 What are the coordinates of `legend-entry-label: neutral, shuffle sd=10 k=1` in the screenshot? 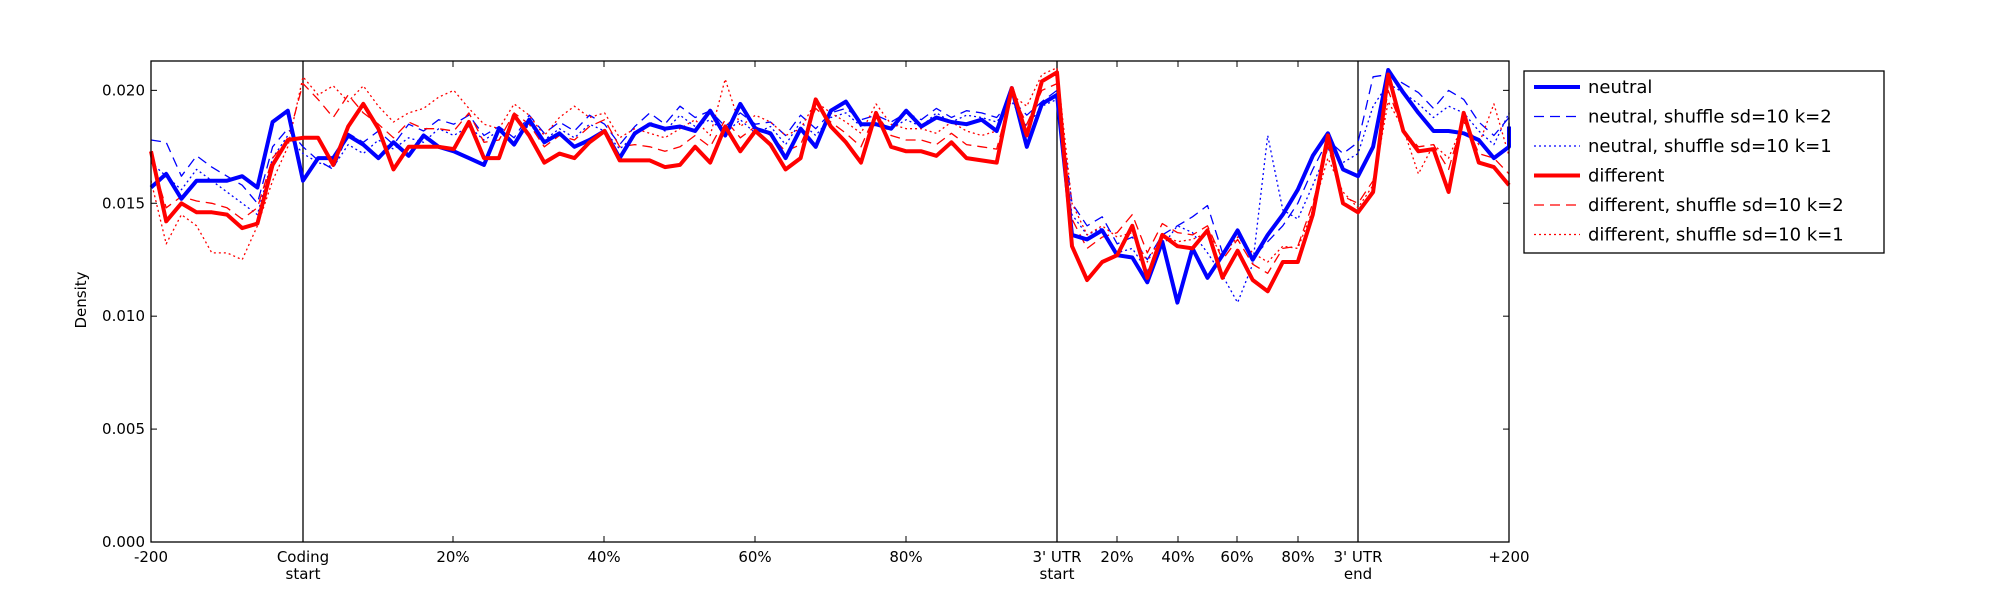 It's located at (1710, 146).